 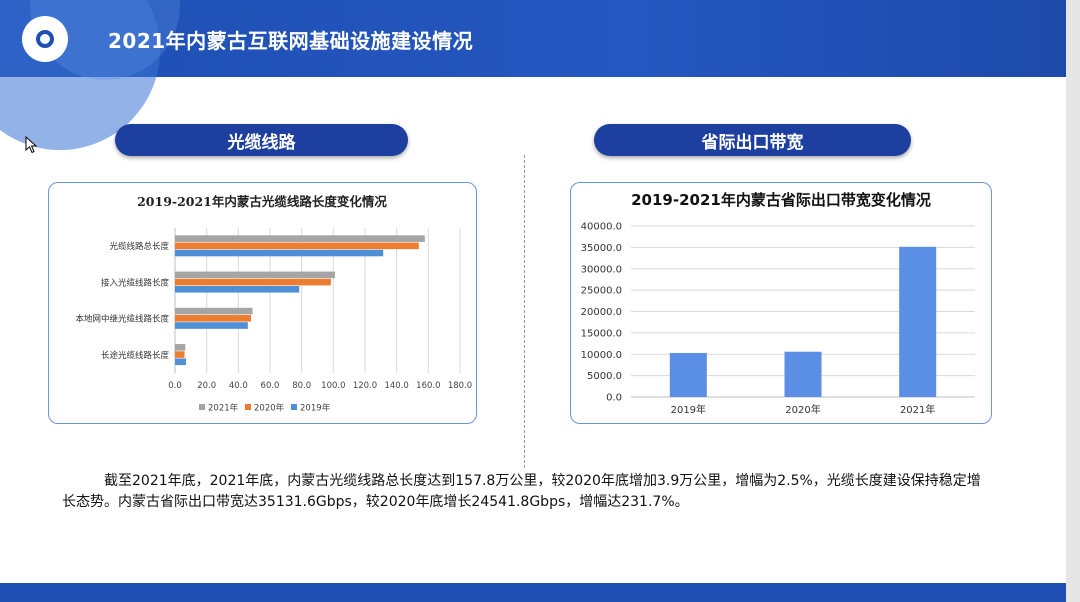 What do you see at coordinates (175, 386) in the screenshot?
I see `x-tick-label: 0.0` at bounding box center [175, 386].